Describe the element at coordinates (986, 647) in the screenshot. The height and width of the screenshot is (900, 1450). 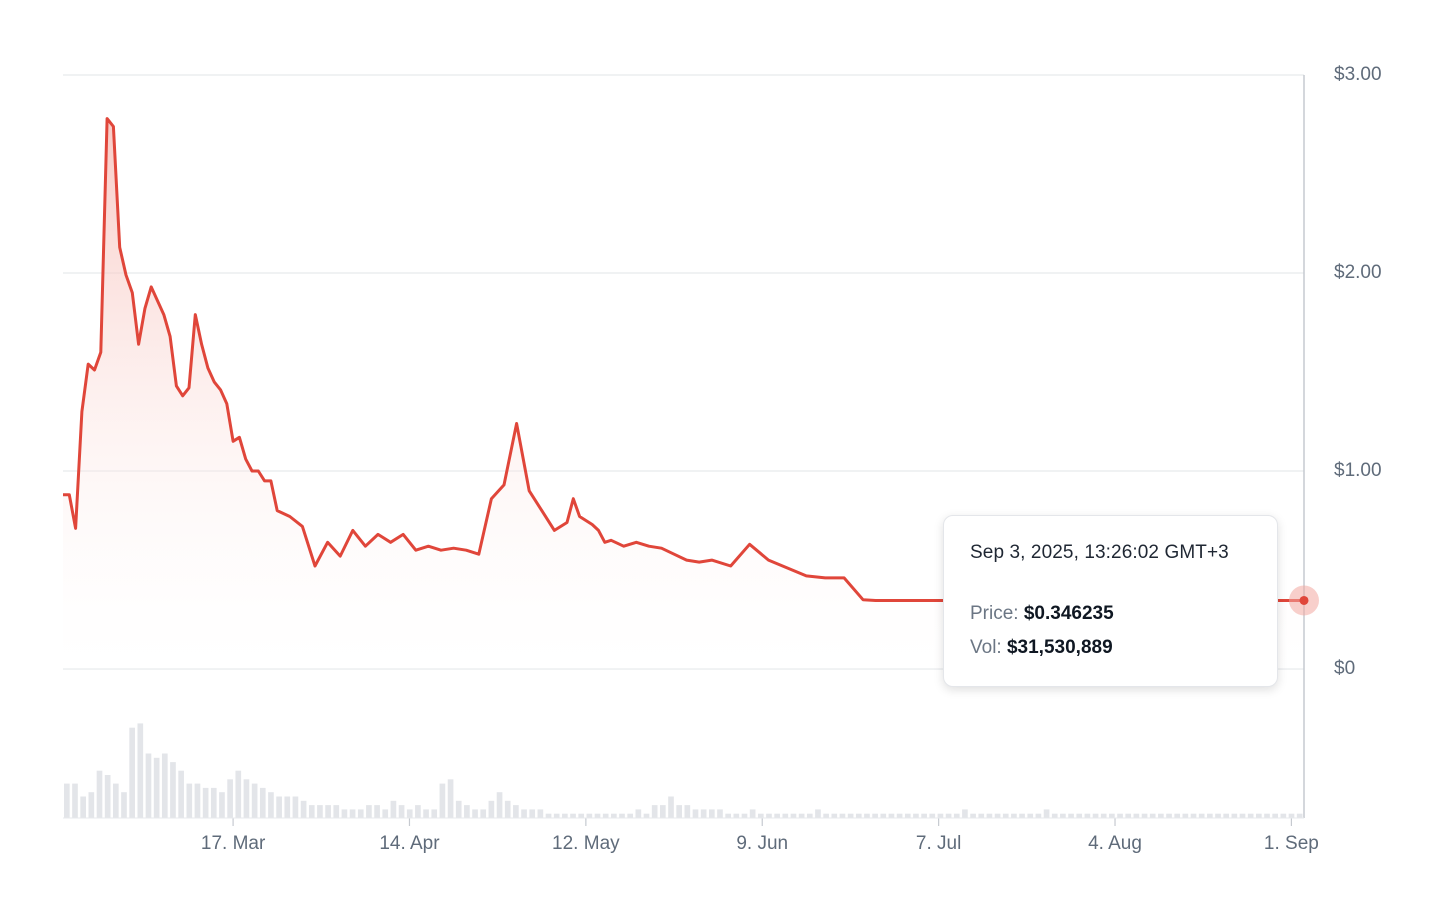
I see `tooltip-vol-label: Vol:` at that location.